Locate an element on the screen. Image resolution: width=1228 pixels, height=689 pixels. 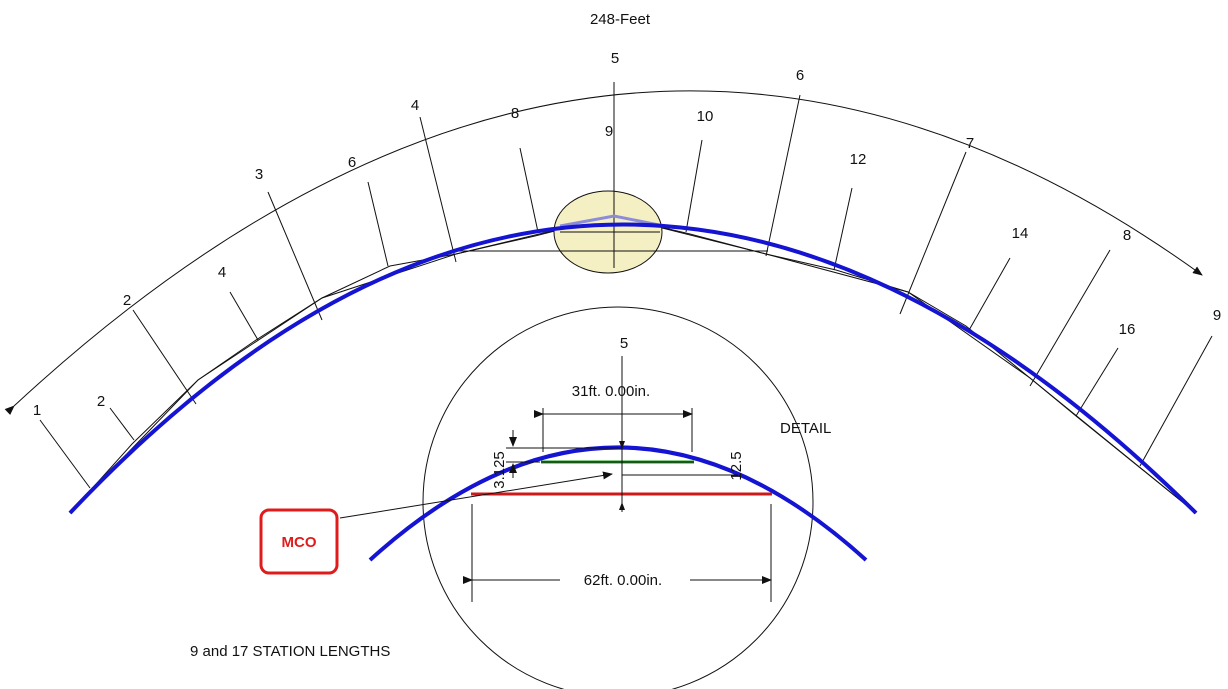
inner-label-12: 12 is located at coordinates (858, 159).